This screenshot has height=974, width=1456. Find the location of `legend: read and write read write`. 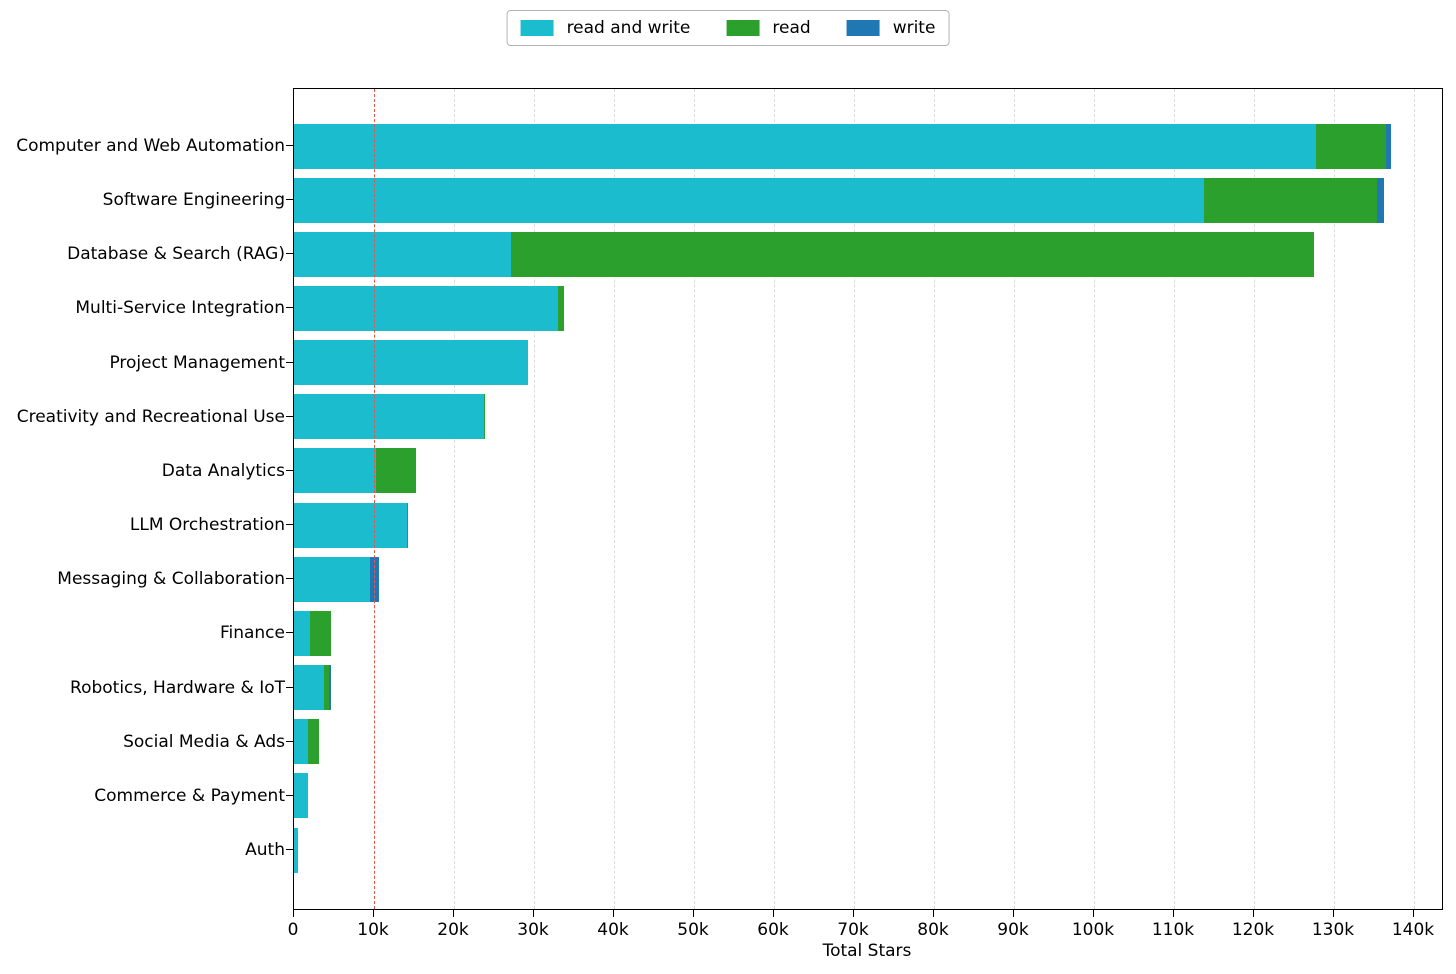

legend: read and write read write is located at coordinates (728, 28).